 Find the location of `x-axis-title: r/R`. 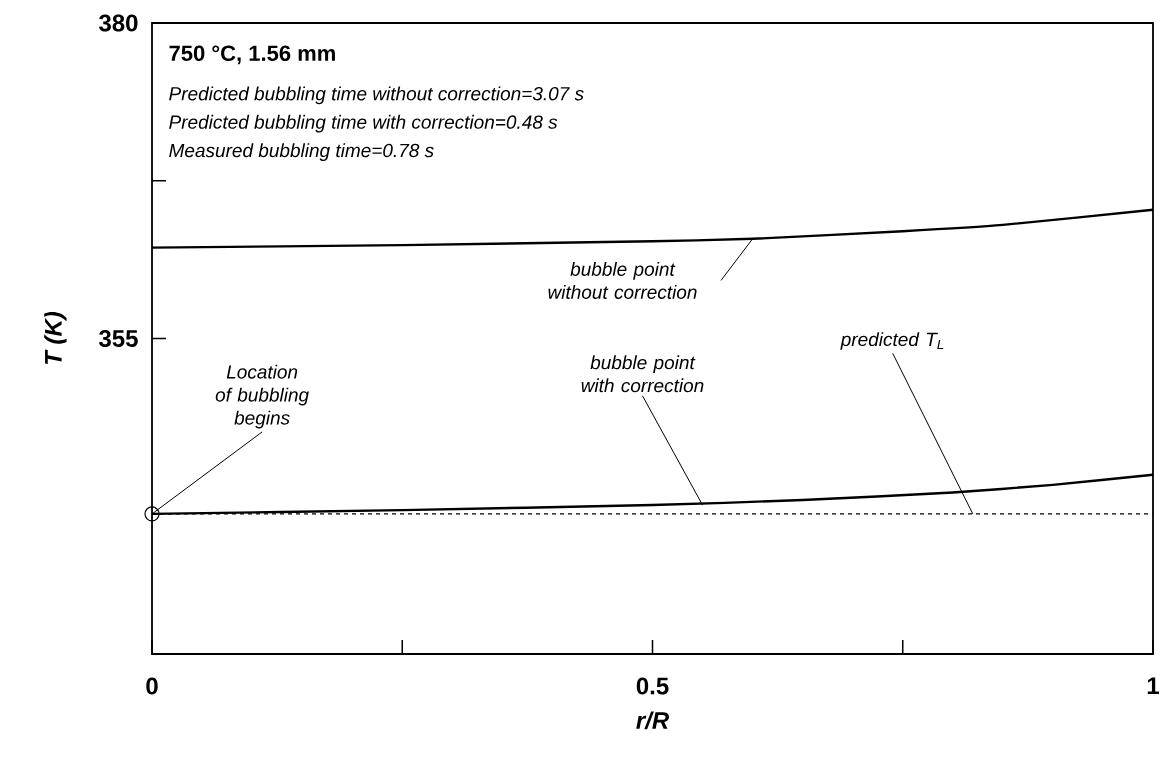

x-axis-title: r/R is located at coordinates (652, 720).